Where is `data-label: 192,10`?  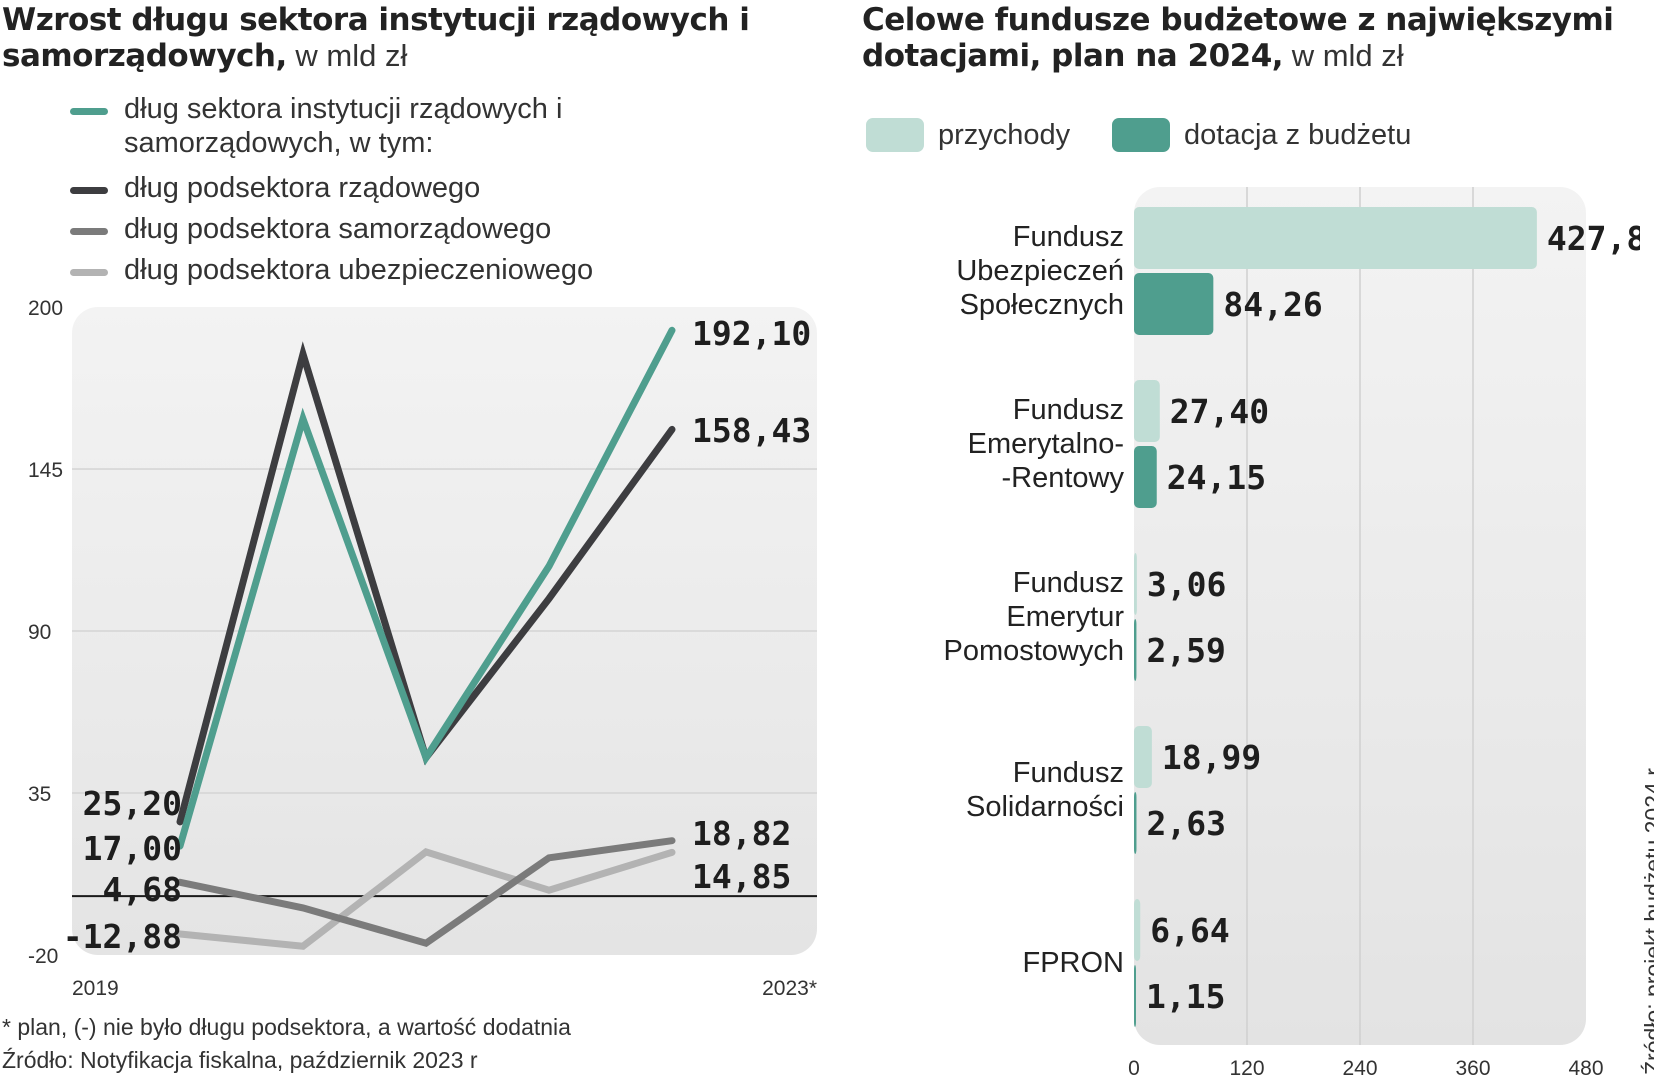 data-label: 192,10 is located at coordinates (751, 333).